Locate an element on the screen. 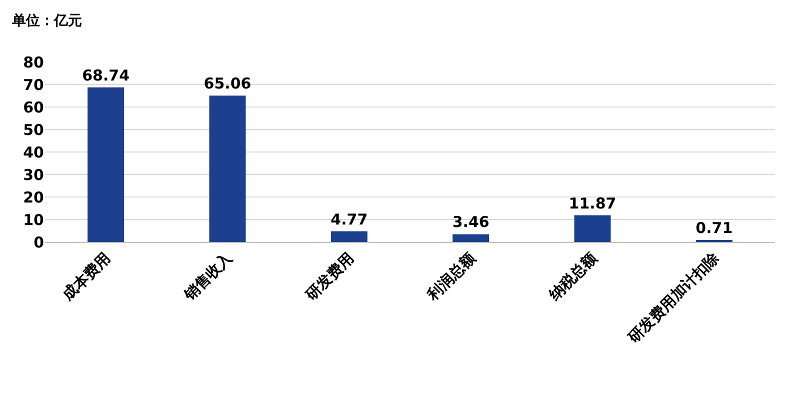  y-tick-label: 40 is located at coordinates (33, 152).